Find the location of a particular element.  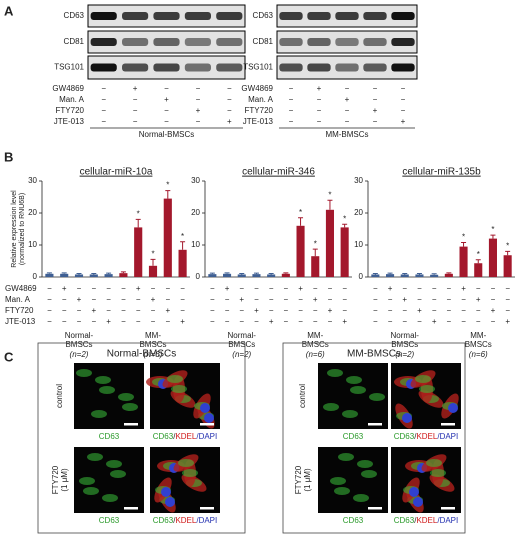

y-tick-label: 20 is located at coordinates (195, 212).